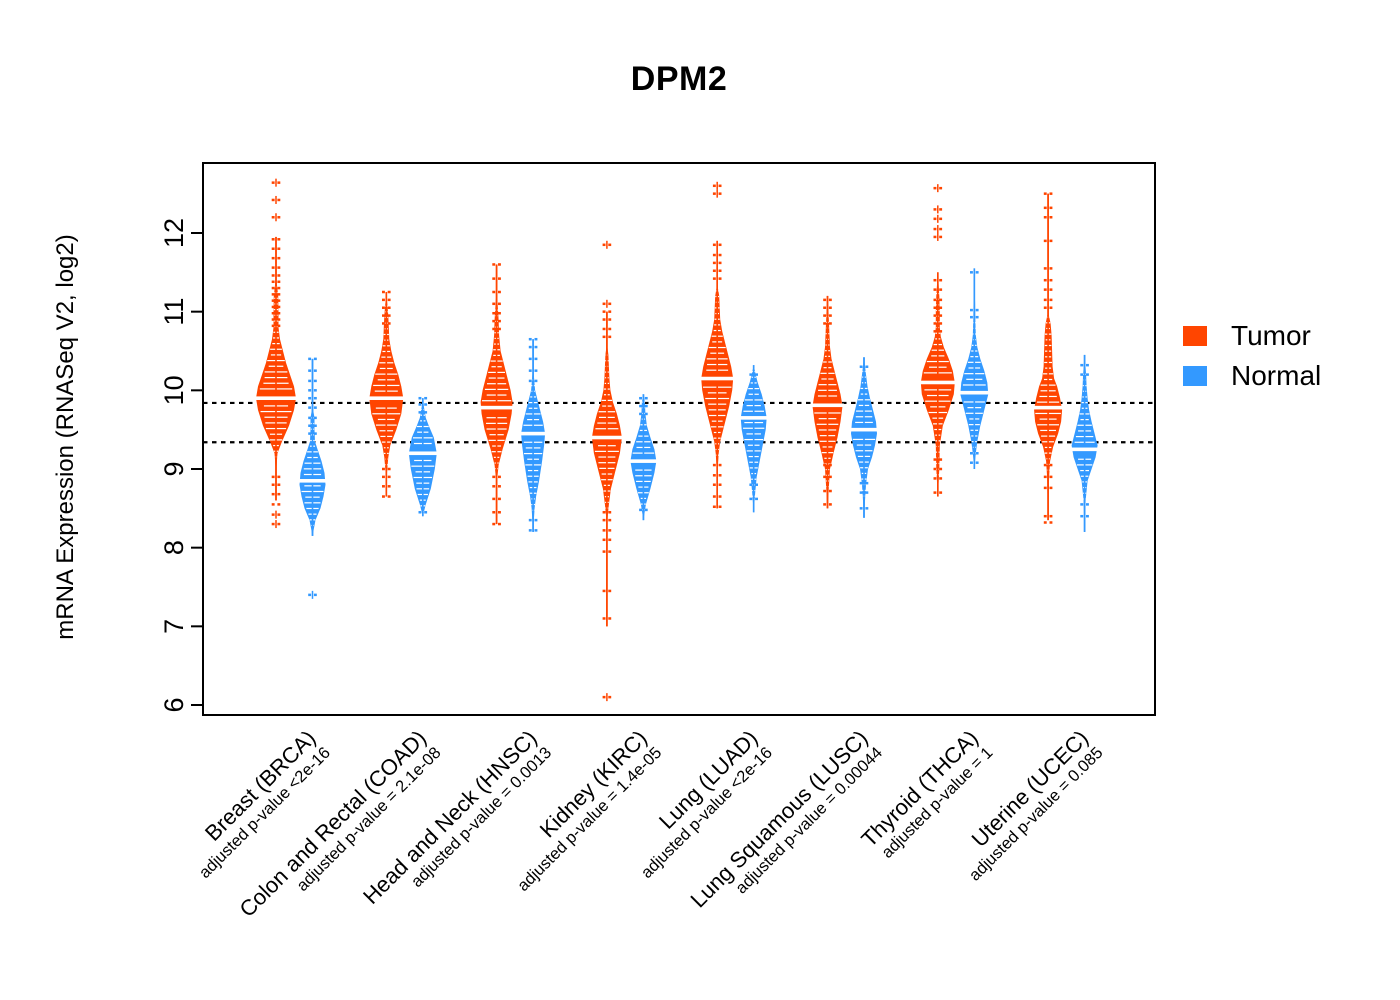  Describe the element at coordinates (643, 457) in the screenshot. I see `violin-kidney-kirc-normal` at that location.